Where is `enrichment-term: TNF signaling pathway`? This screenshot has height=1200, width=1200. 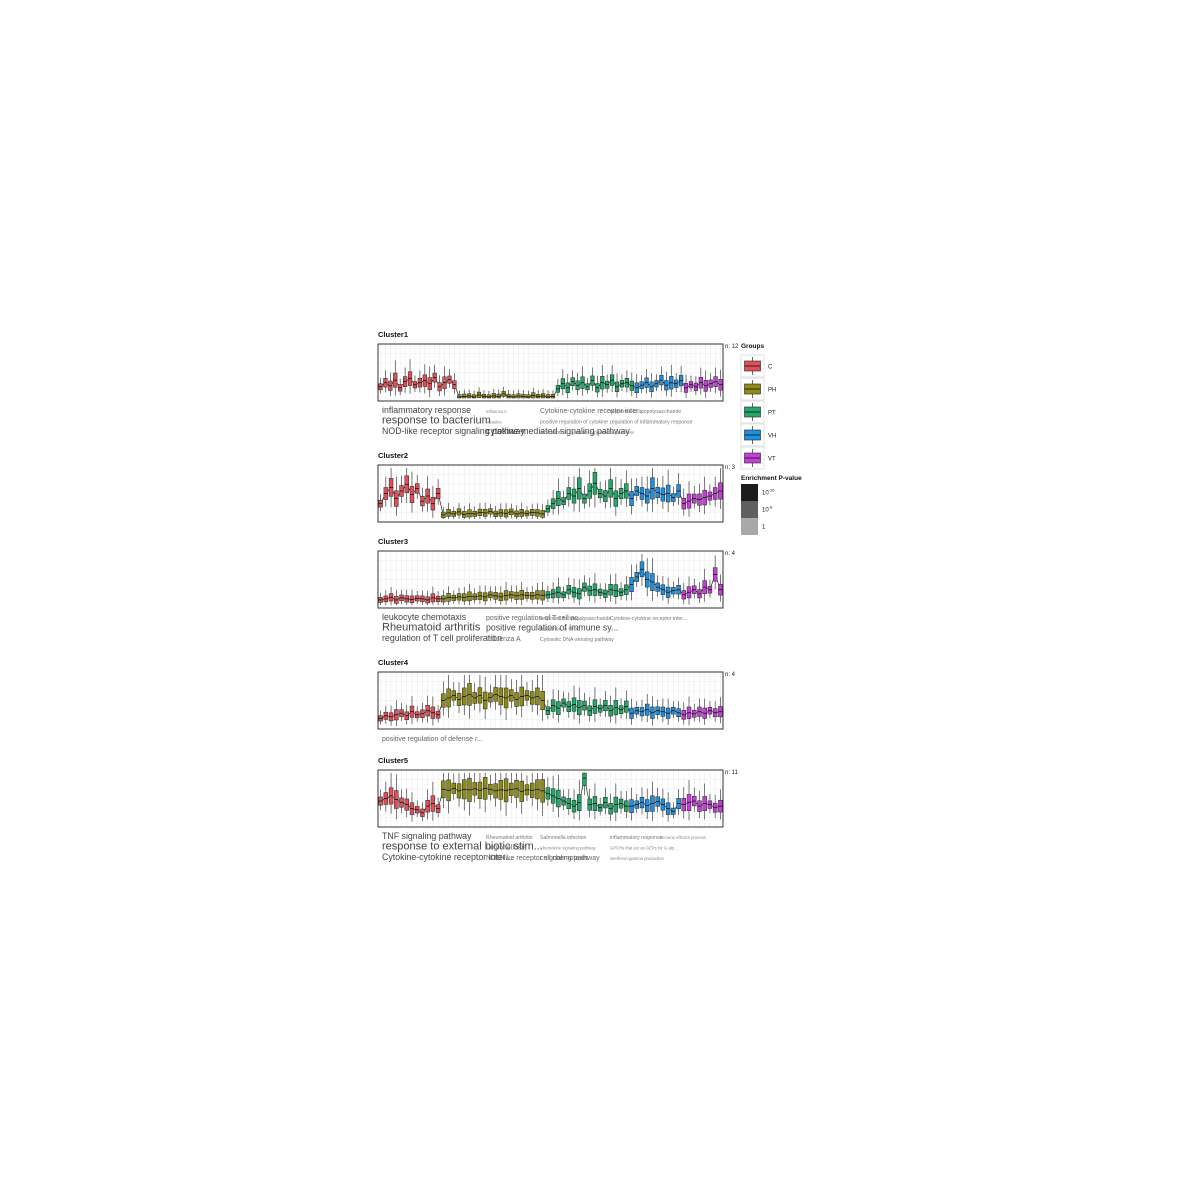 enrichment-term: TNF signaling pathway is located at coordinates (427, 836).